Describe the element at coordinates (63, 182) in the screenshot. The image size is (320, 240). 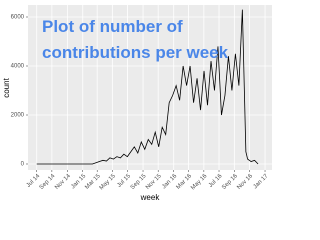
I see `x-tick-label: Nov 14` at that location.